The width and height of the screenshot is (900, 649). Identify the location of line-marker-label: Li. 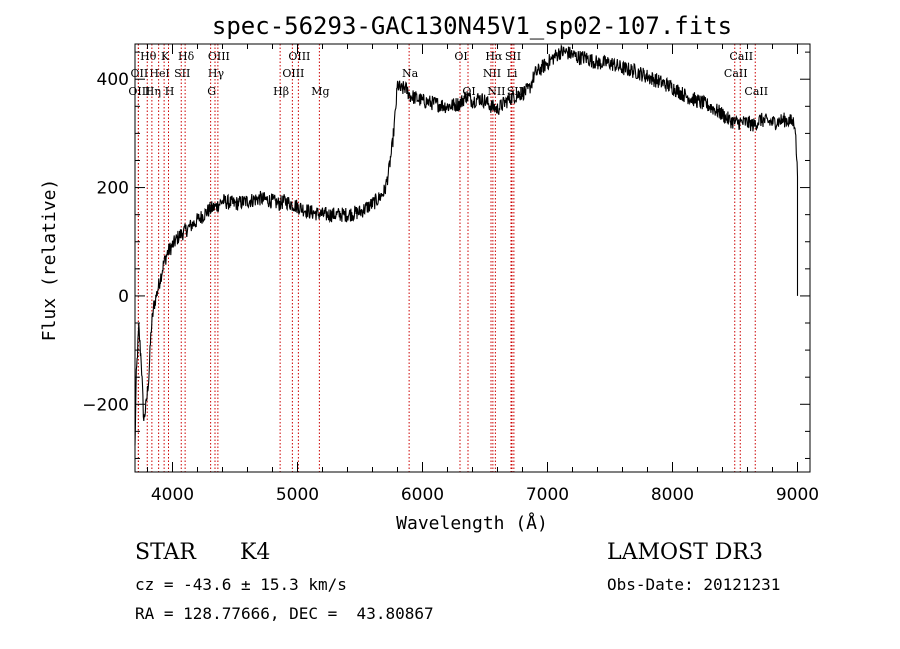
(512, 73).